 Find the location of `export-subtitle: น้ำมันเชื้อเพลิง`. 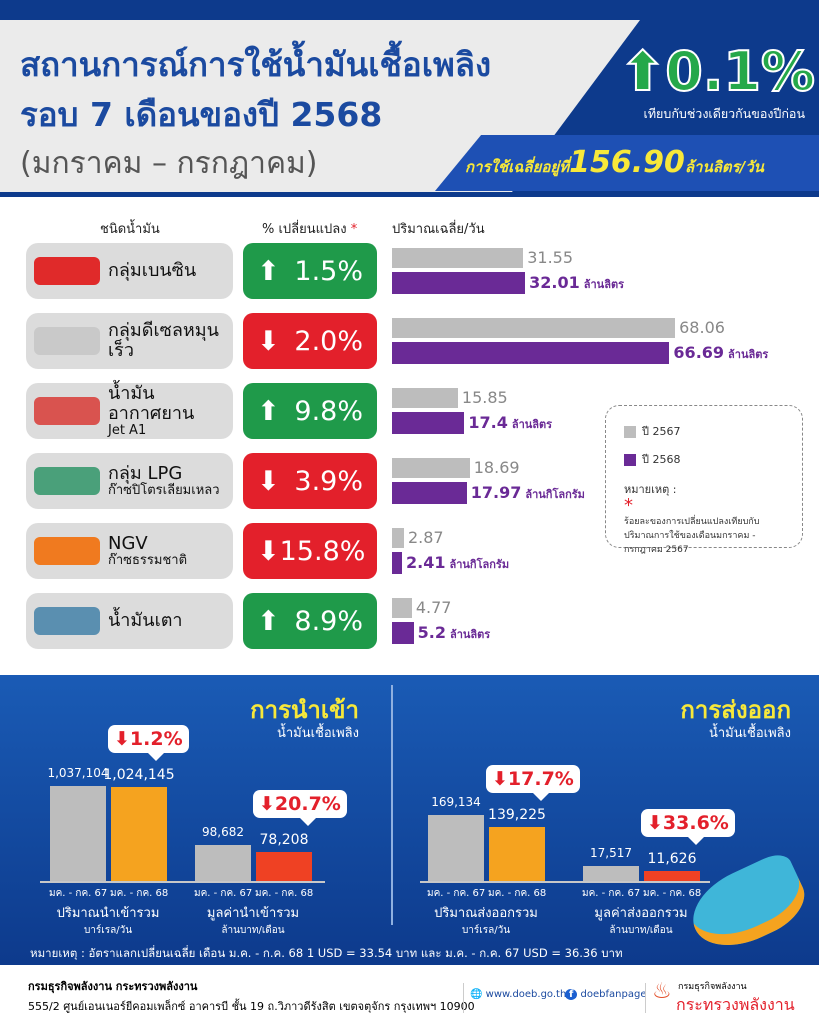

export-subtitle: น้ำมันเชื้อเพลิง is located at coordinates (749, 733).